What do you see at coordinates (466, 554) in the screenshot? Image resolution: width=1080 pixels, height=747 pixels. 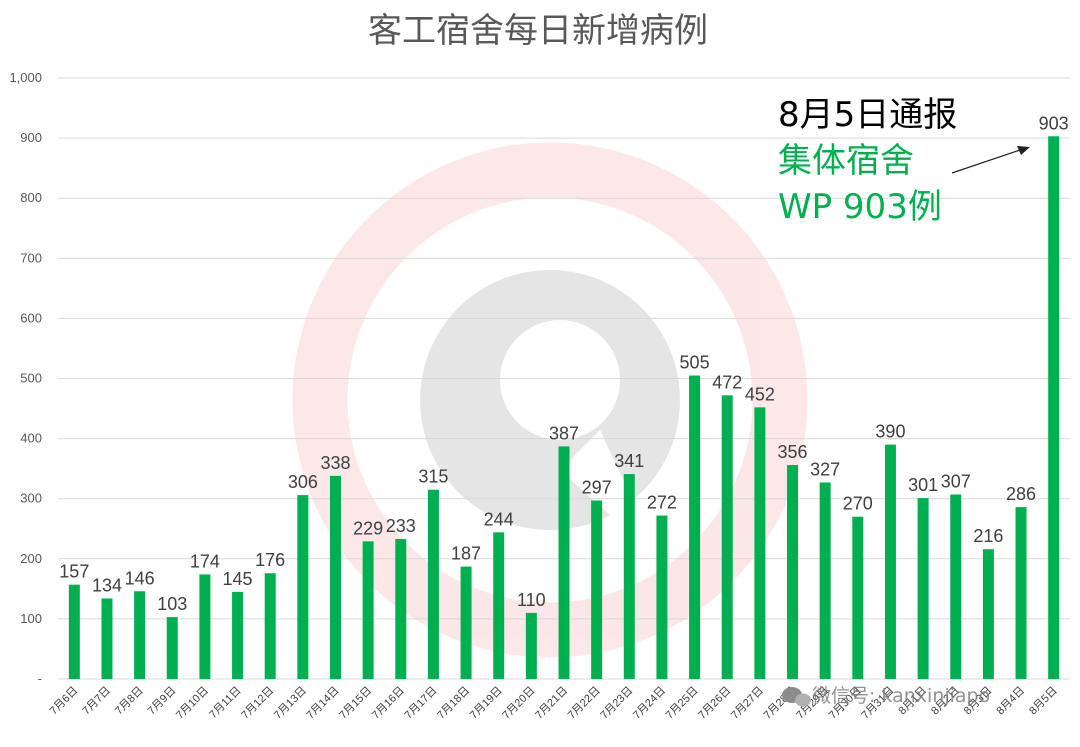 I see `data-label: 187` at bounding box center [466, 554].